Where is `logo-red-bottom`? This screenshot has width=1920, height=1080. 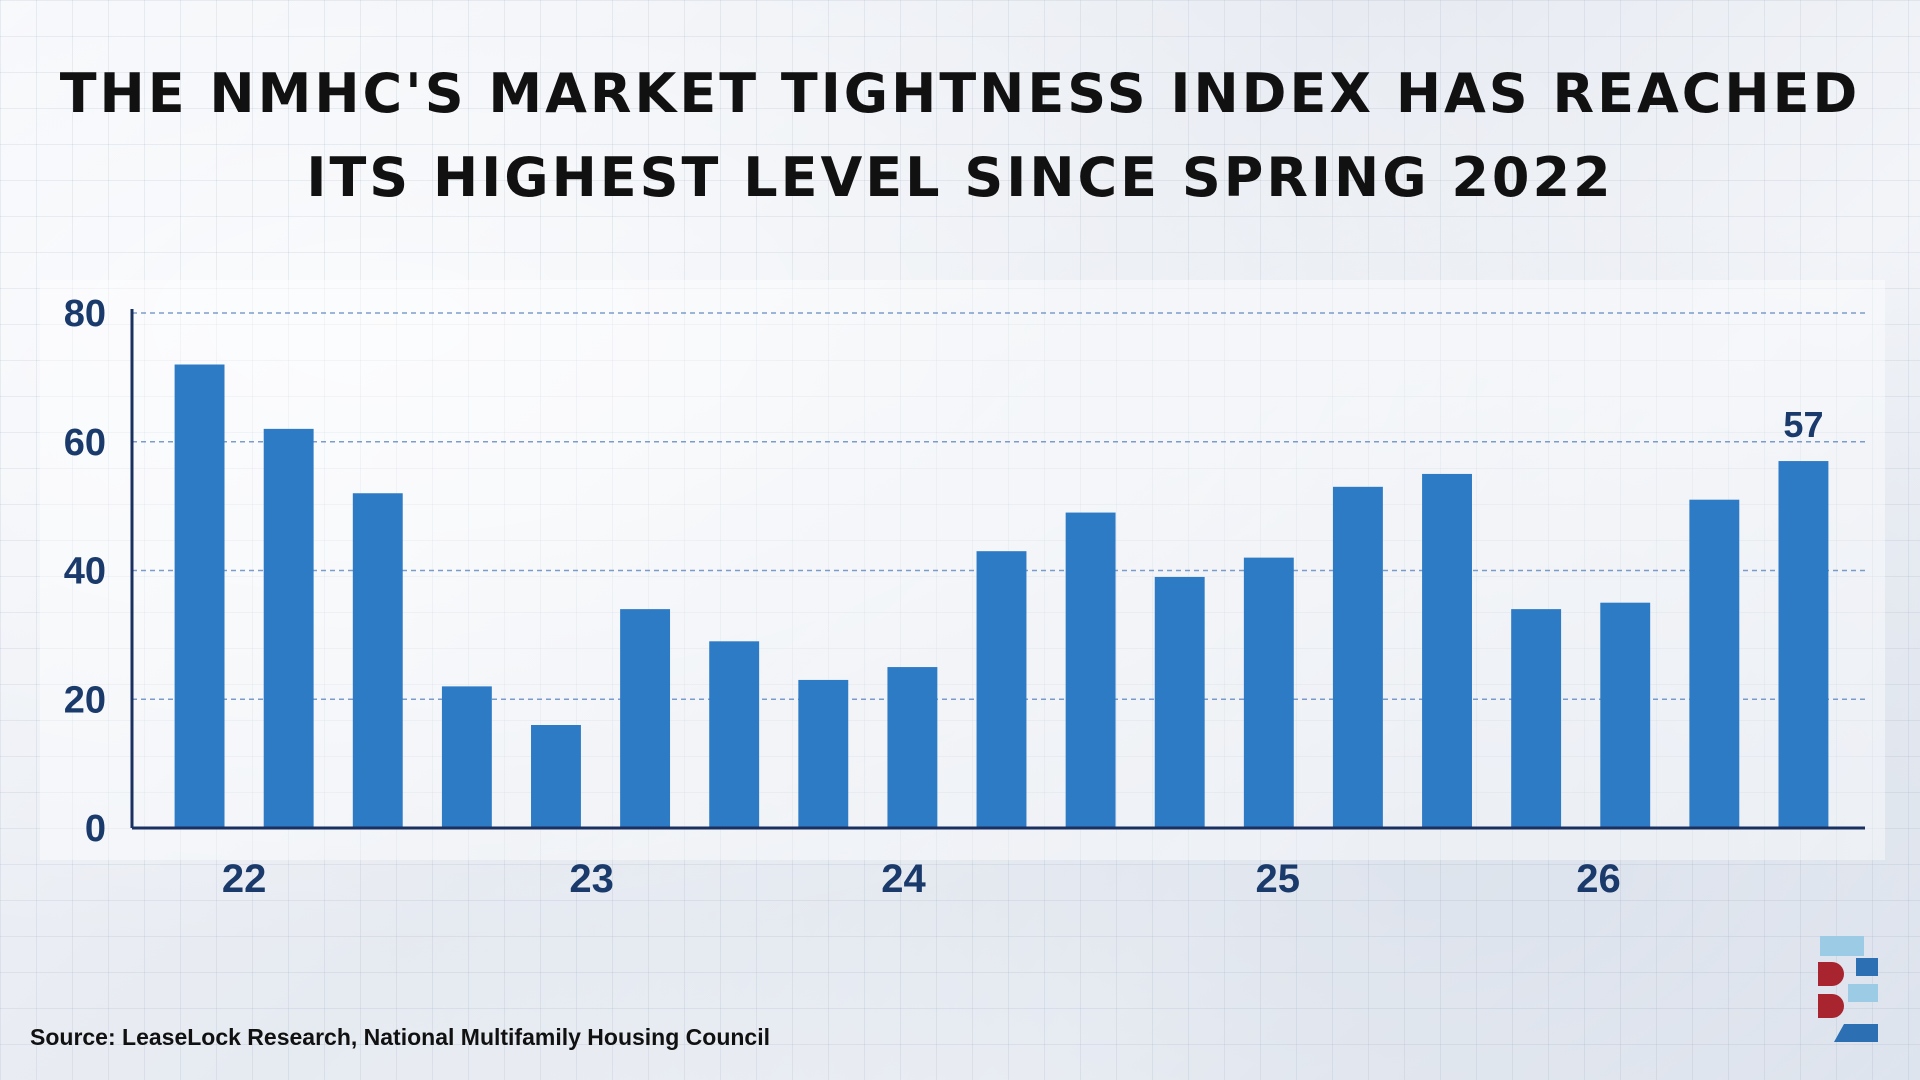
logo-red-bottom is located at coordinates (1831, 1006).